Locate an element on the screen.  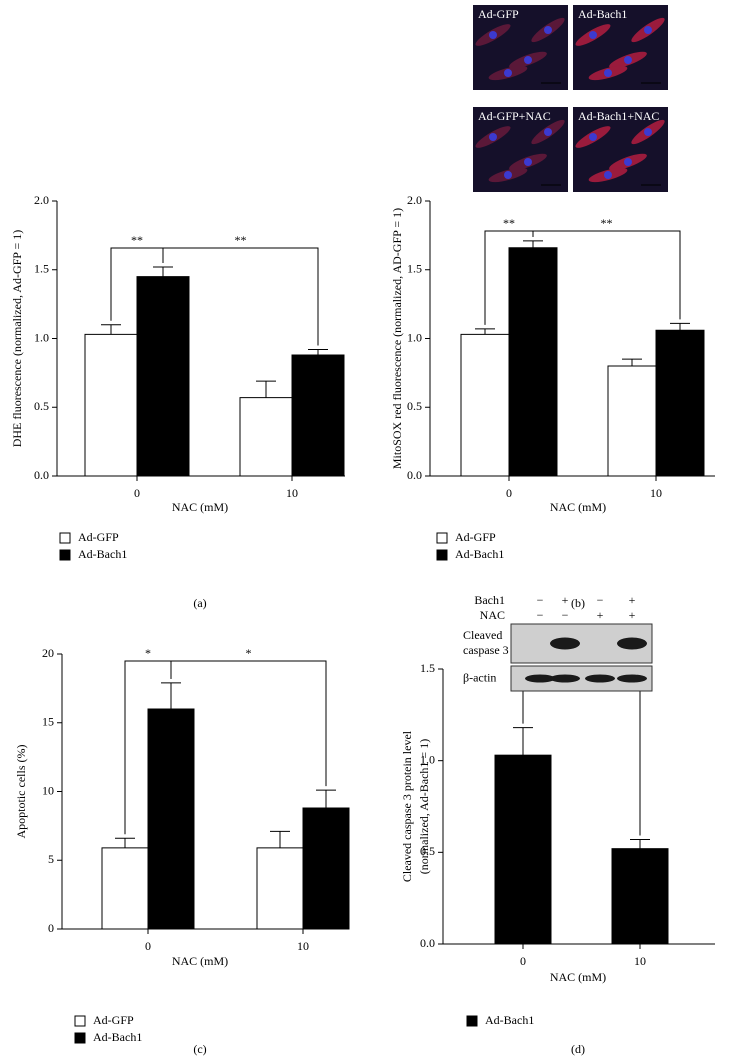
panel-label: (c) is located at coordinates (199, 1049).